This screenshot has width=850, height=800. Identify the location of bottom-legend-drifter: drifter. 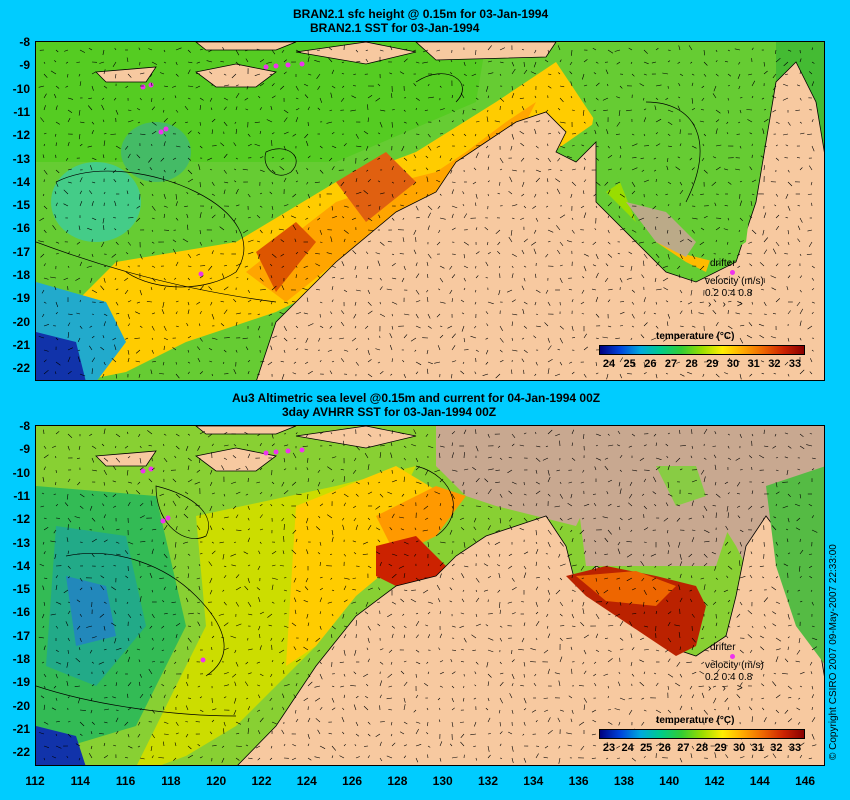
(723, 647).